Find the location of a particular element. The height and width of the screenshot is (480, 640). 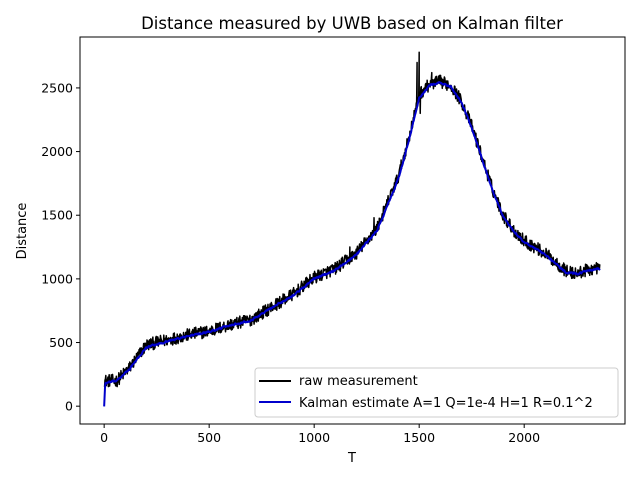

y-tick-label: 1000 is located at coordinates (57, 278).